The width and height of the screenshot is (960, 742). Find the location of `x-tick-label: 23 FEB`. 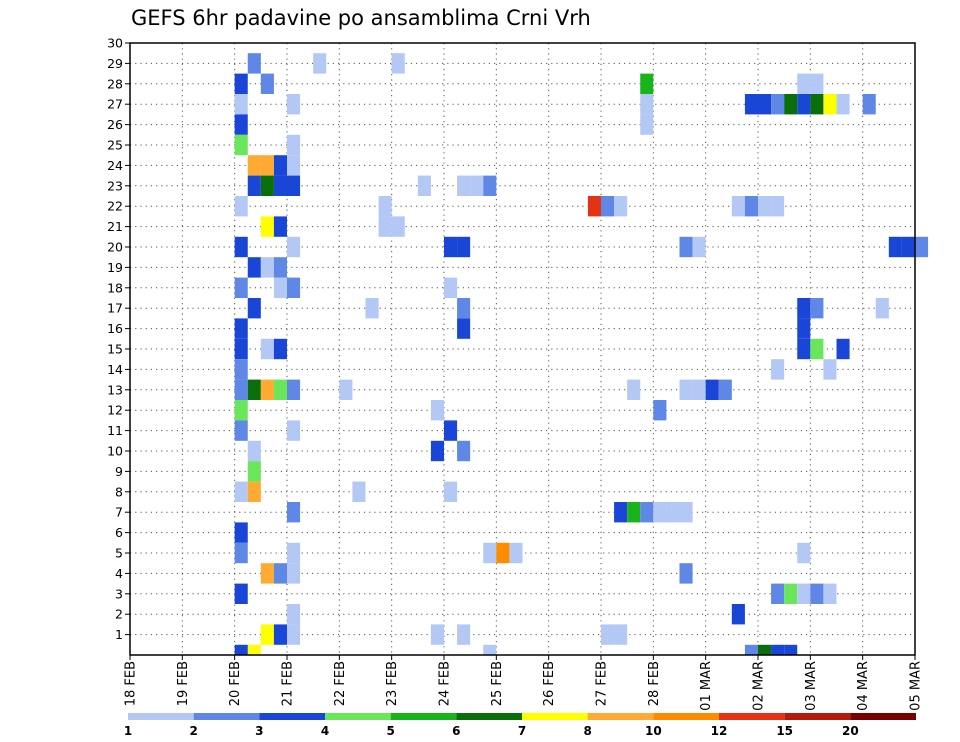

x-tick-label: 23 FEB is located at coordinates (392, 683).